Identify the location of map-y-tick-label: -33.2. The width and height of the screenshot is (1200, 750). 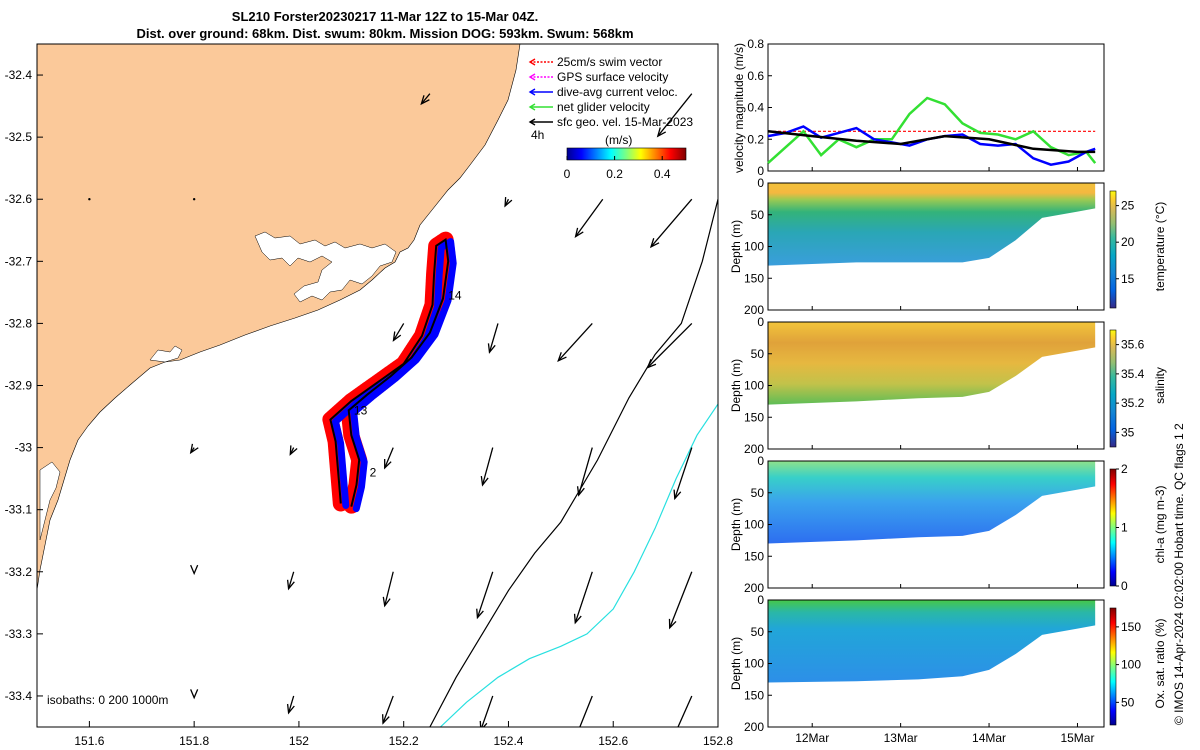
(19, 572).